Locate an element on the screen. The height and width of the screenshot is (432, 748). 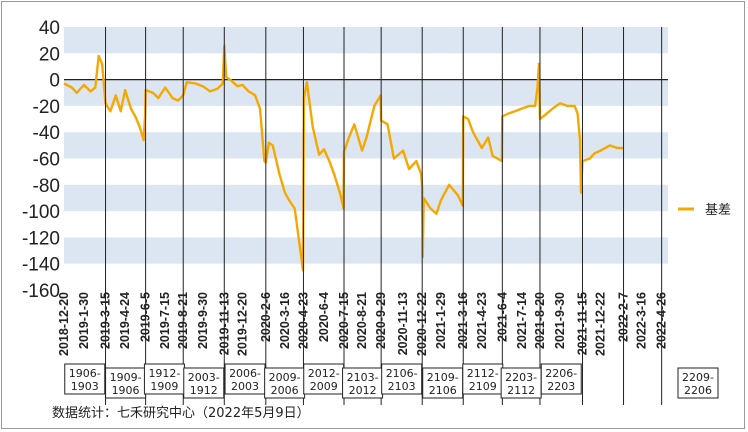
contract-box-label: 2006- is located at coordinates (245, 373).